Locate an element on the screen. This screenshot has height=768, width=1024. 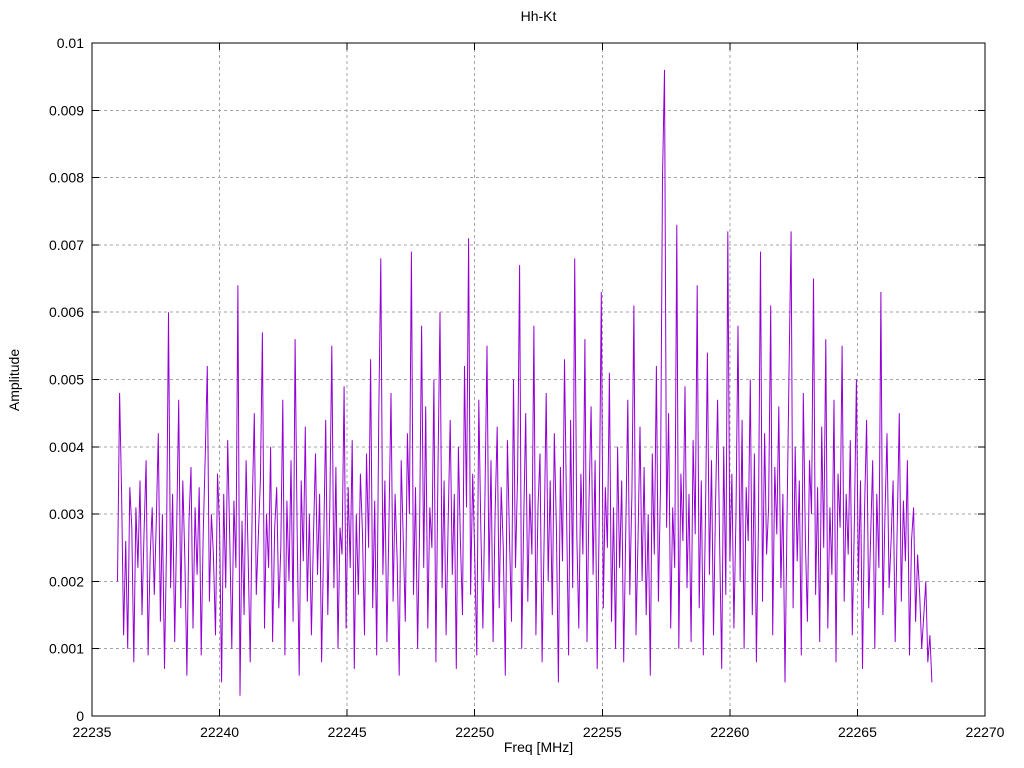
x-tick-label: 22265 is located at coordinates (857, 732).